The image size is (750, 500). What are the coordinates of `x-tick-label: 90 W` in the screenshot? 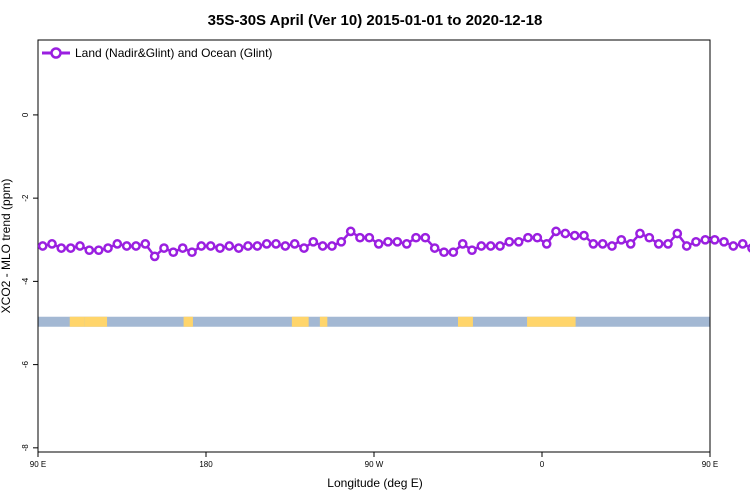 It's located at (374, 464).